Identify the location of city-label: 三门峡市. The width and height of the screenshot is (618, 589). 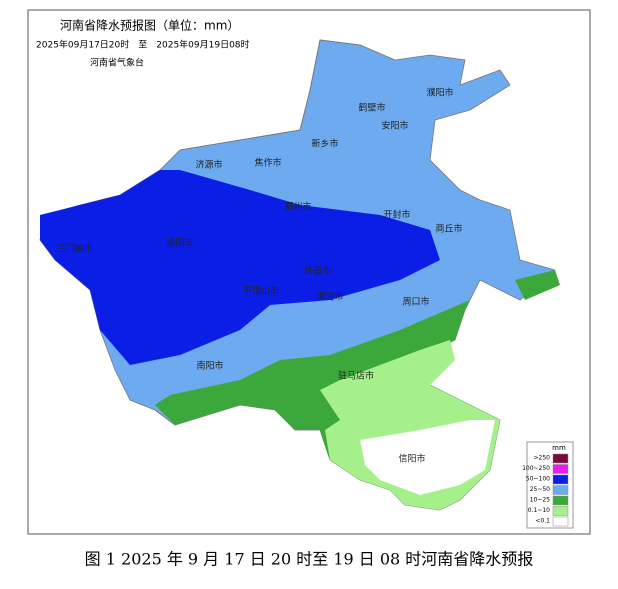
(75, 249).